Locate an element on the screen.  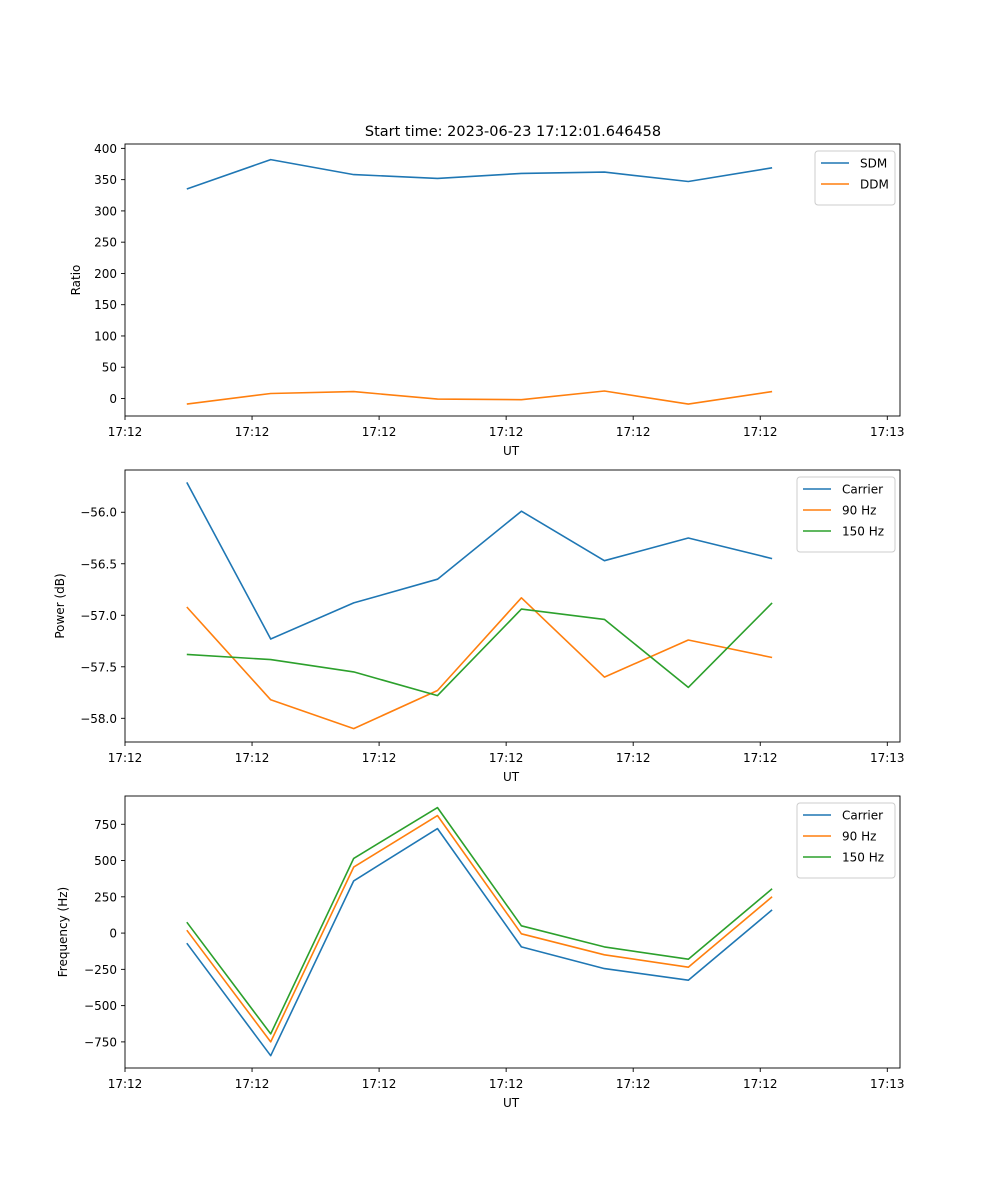
y-tick-label: 150 is located at coordinates (105, 305).